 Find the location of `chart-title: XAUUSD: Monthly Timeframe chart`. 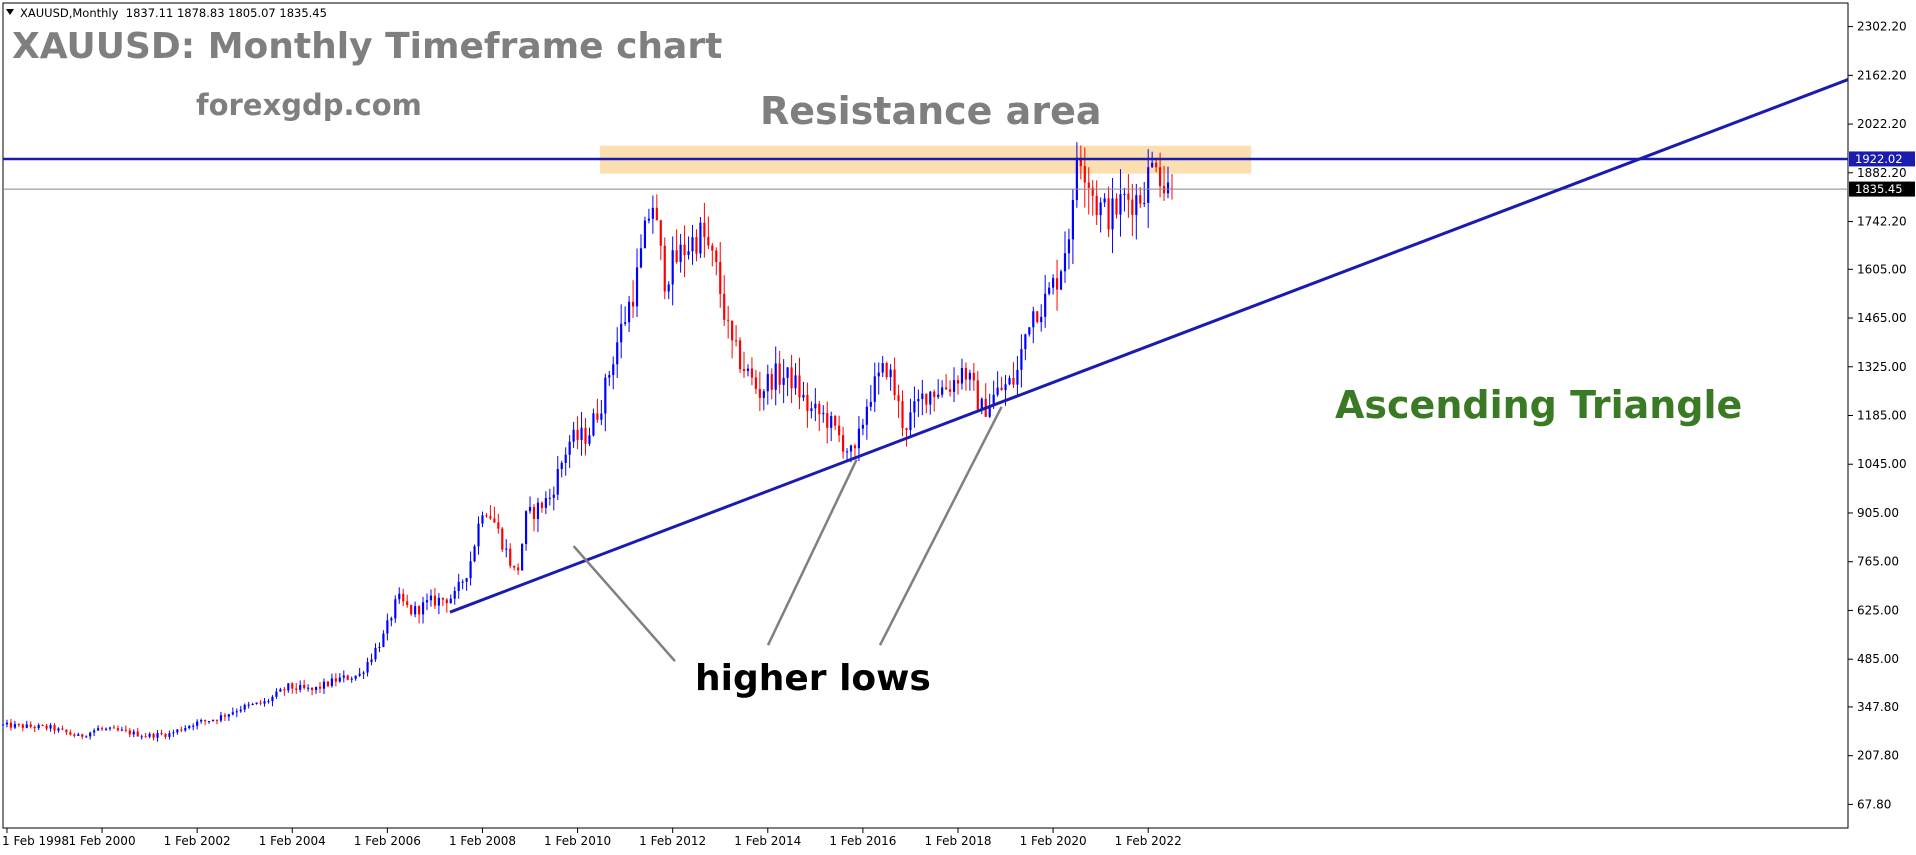

chart-title: XAUUSD: Monthly Timeframe chart is located at coordinates (367, 46).